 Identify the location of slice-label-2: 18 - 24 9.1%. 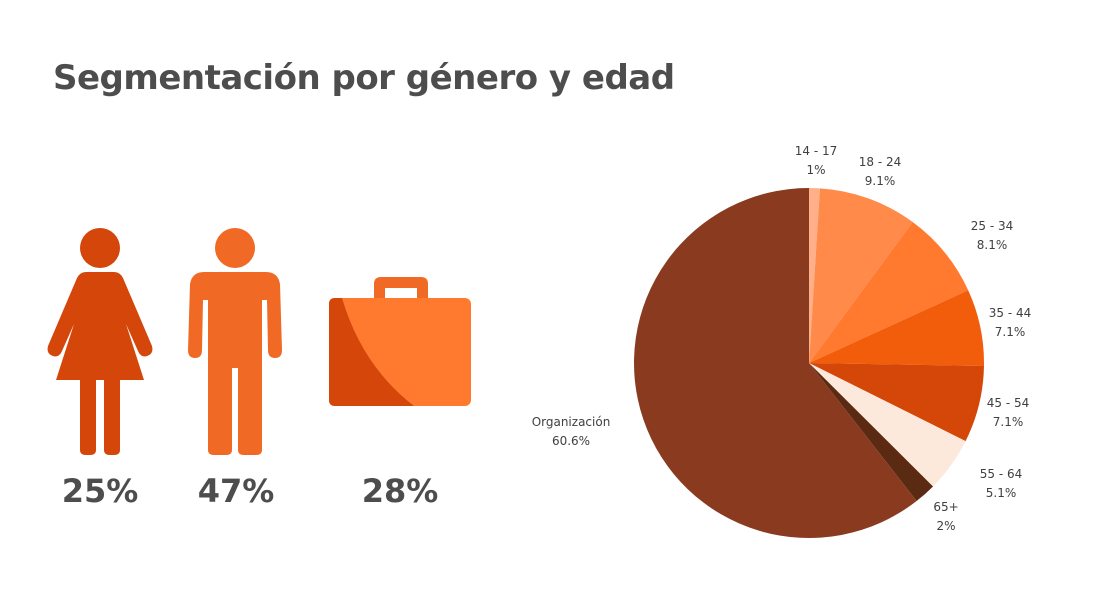
(880, 171).